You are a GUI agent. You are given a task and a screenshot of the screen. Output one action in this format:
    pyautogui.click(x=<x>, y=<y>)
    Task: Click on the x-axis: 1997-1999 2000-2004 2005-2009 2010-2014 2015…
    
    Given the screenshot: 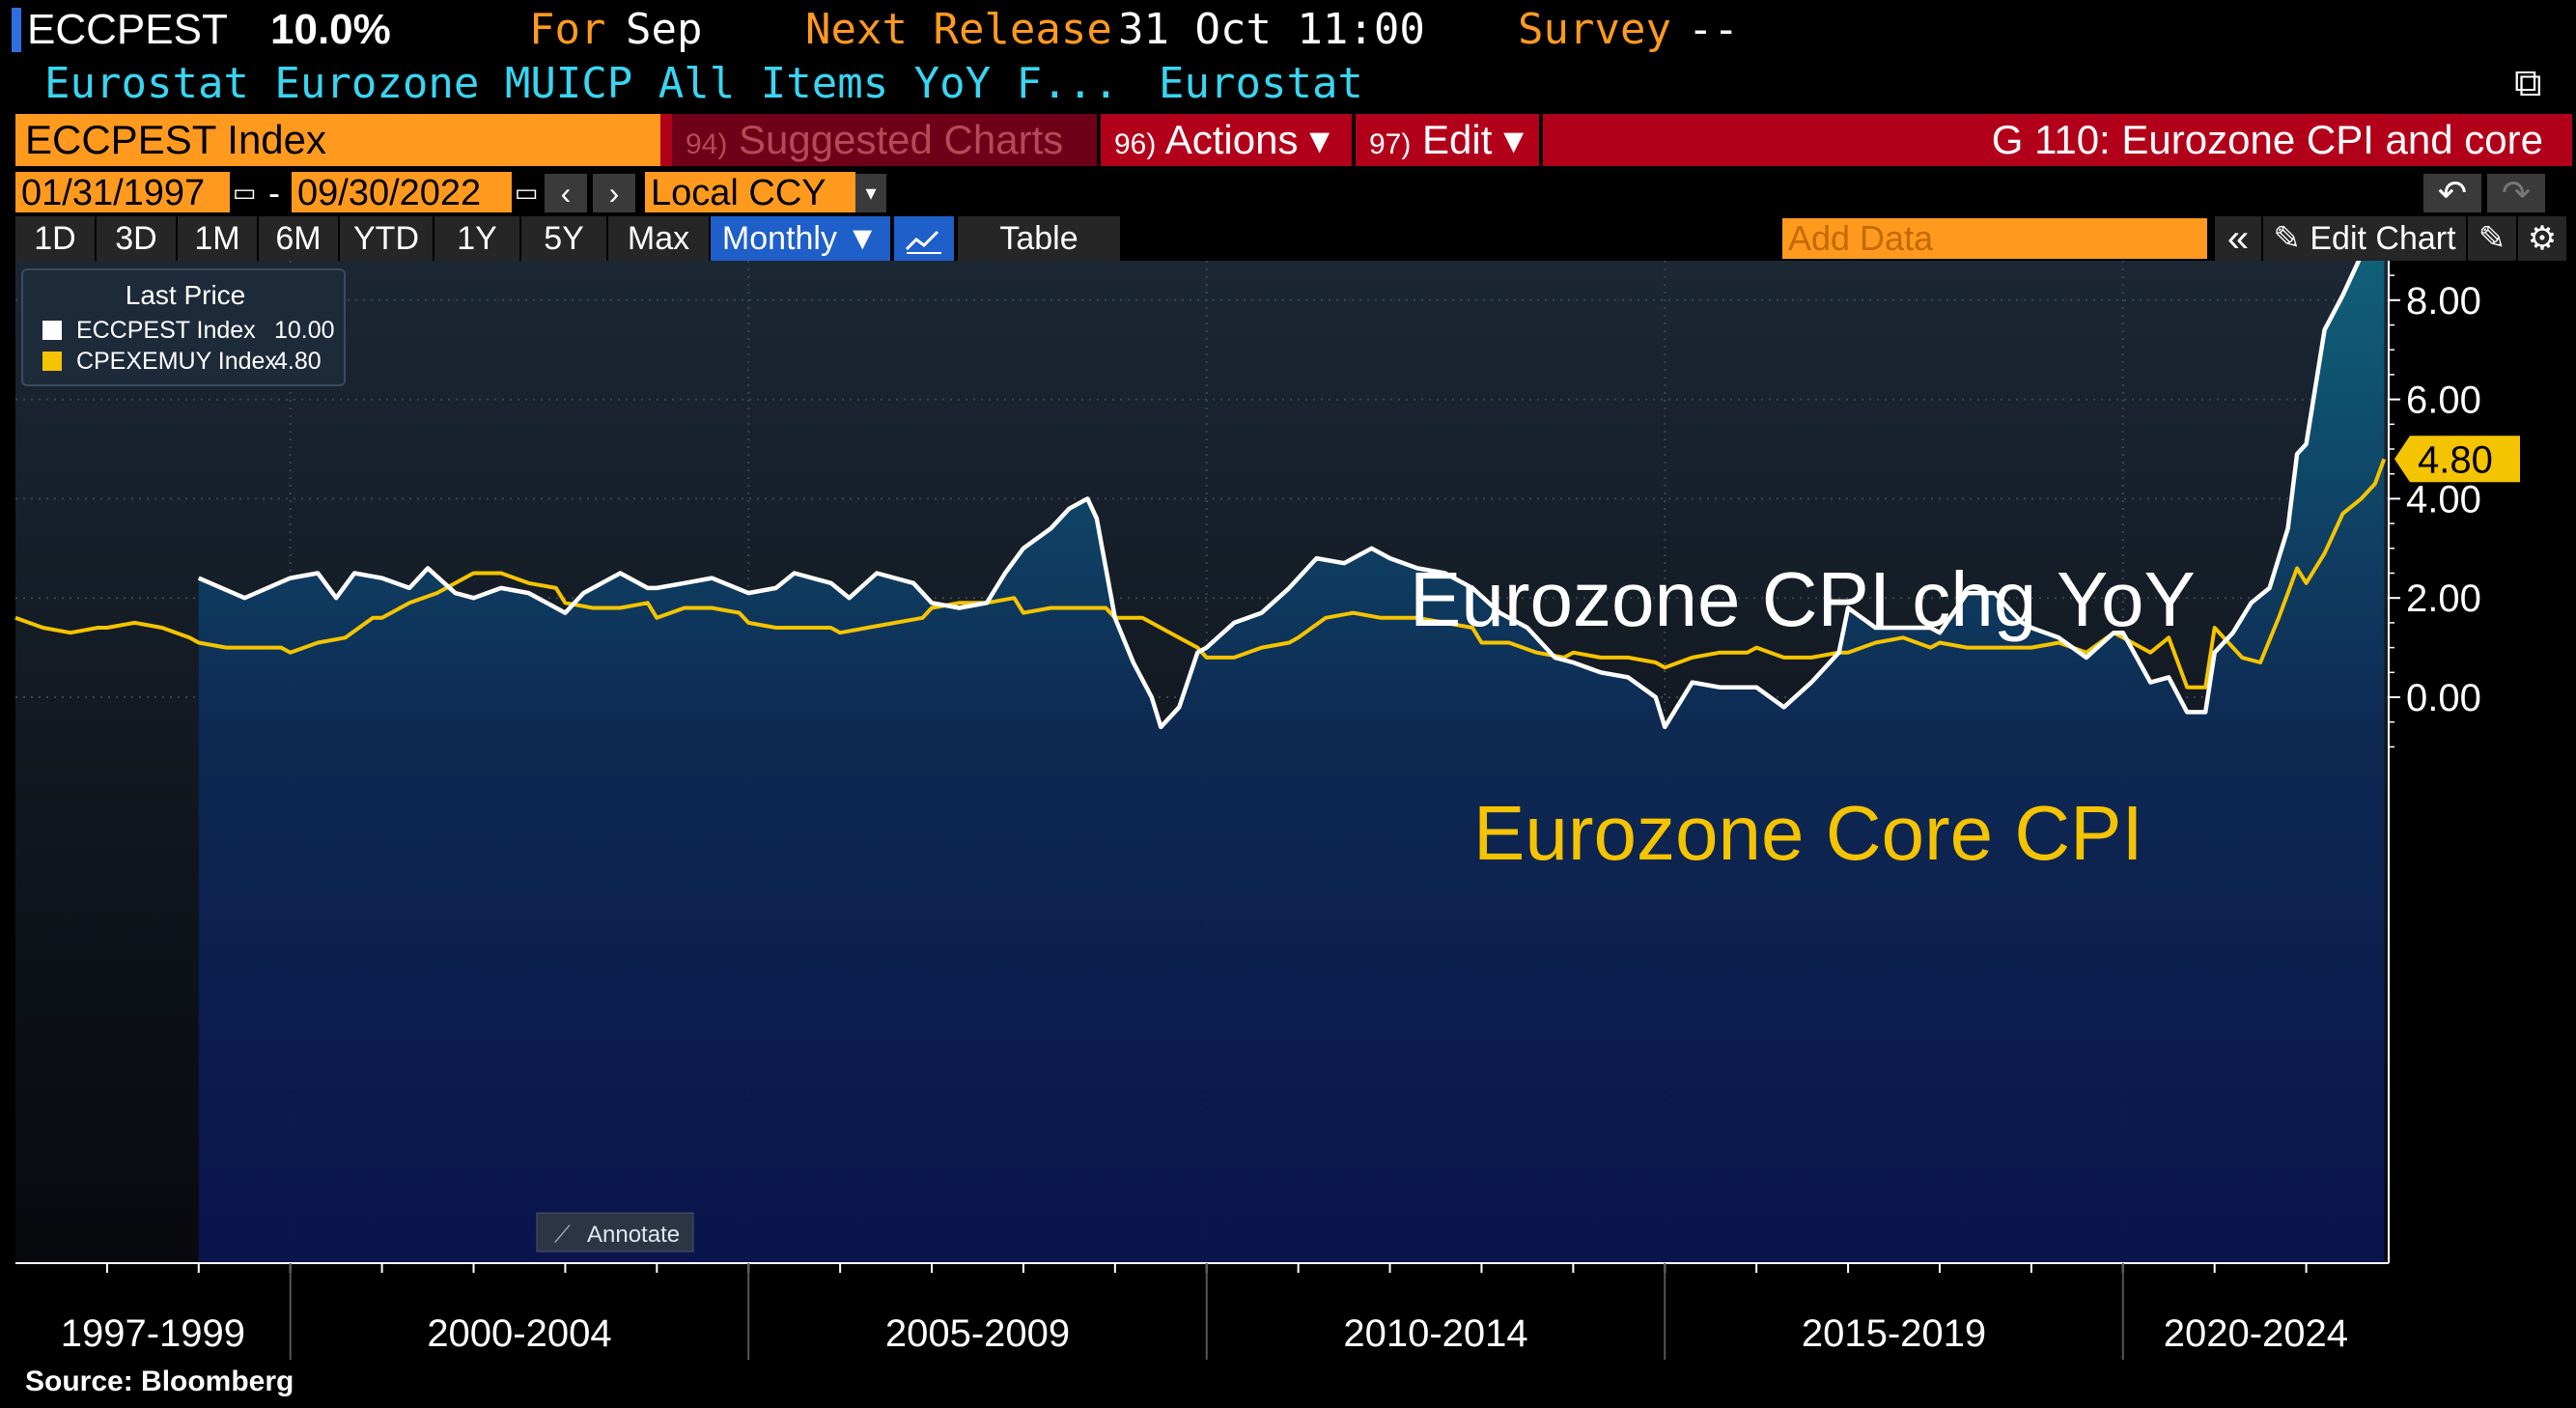 What is the action you would take?
    pyautogui.click(x=1202, y=1311)
    